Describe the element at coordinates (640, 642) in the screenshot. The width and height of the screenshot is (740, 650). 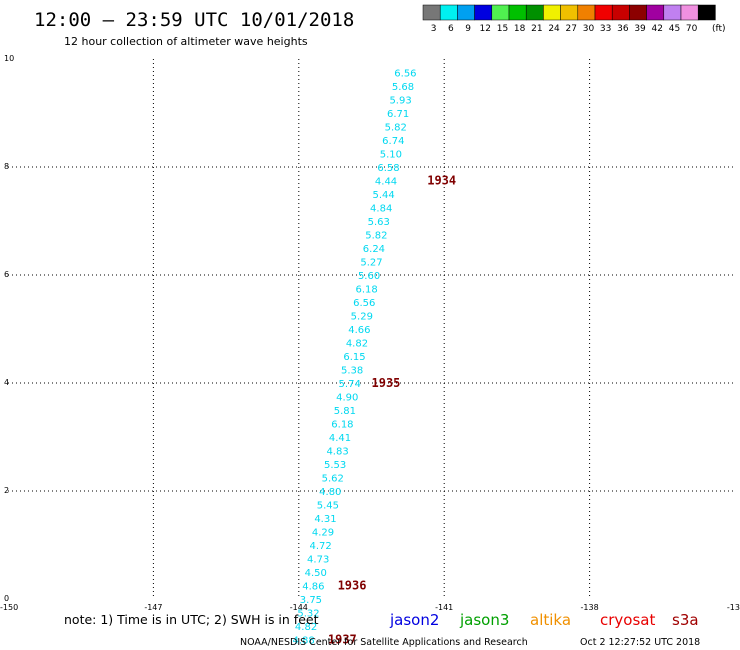
I see `footer-timestamp: Oct 2 12:27:52 UTC 2018` at that location.